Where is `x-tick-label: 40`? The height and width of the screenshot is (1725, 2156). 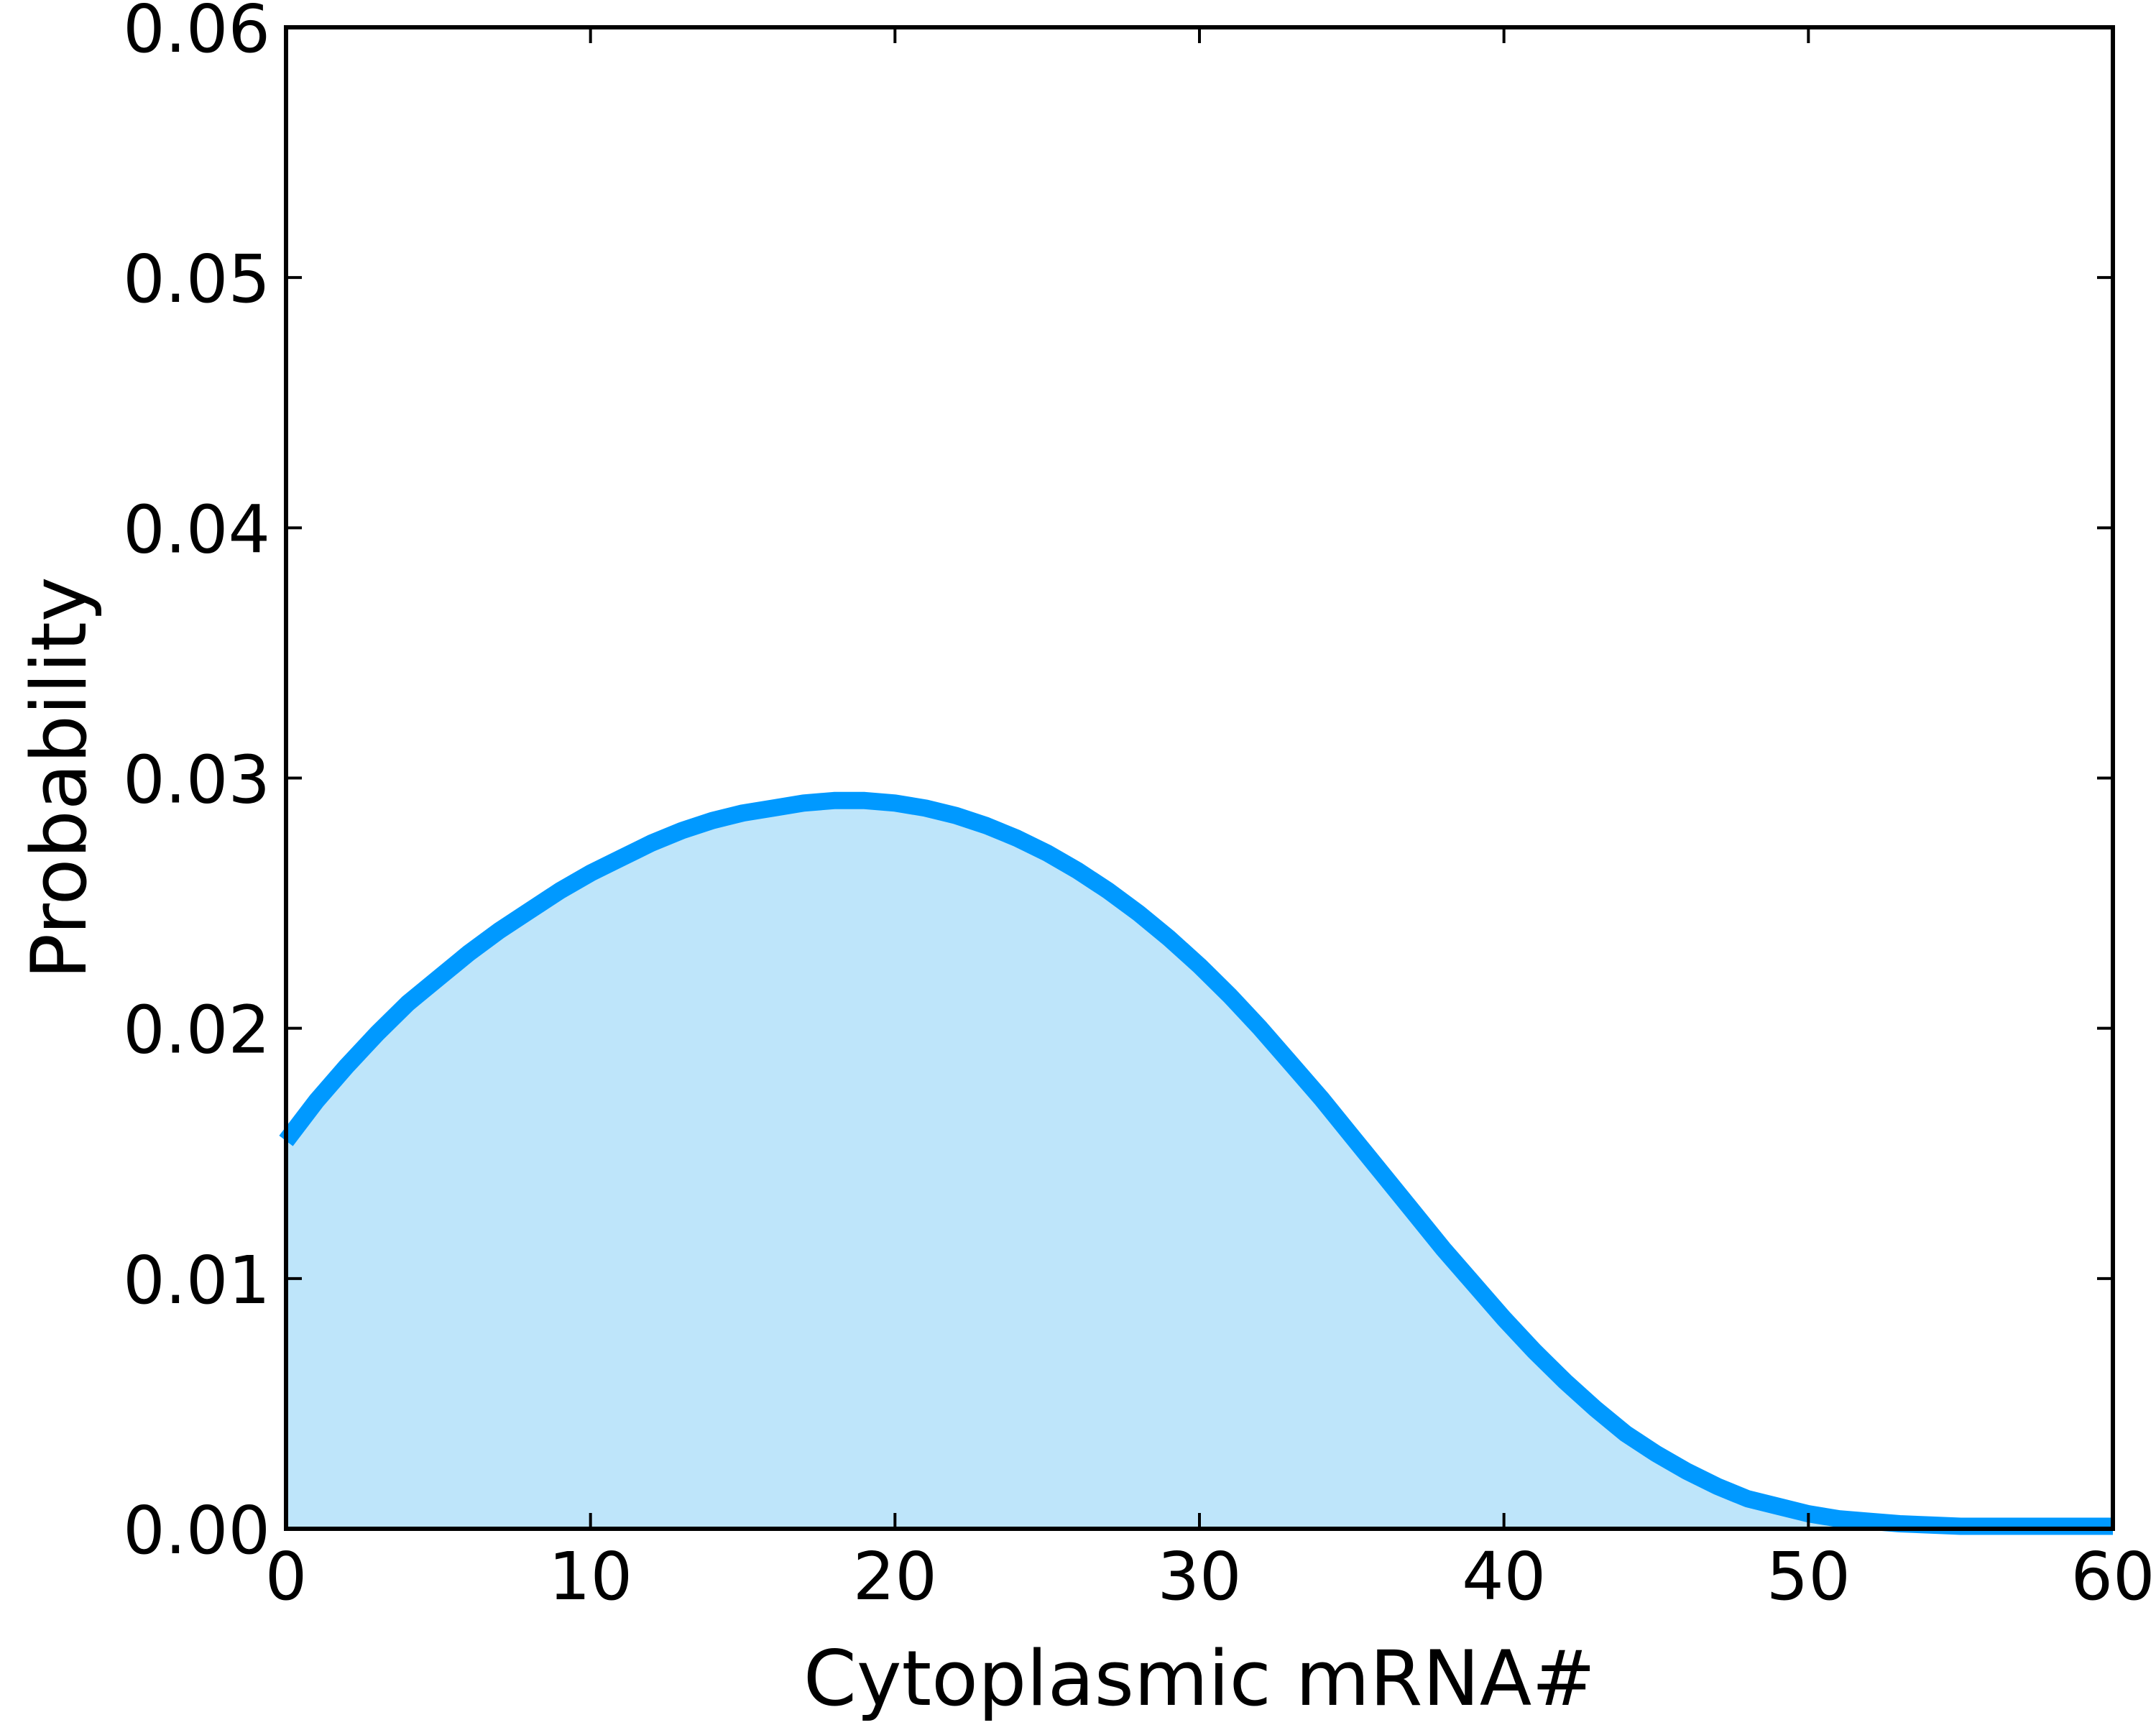 x-tick-label: 40 is located at coordinates (1504, 1576).